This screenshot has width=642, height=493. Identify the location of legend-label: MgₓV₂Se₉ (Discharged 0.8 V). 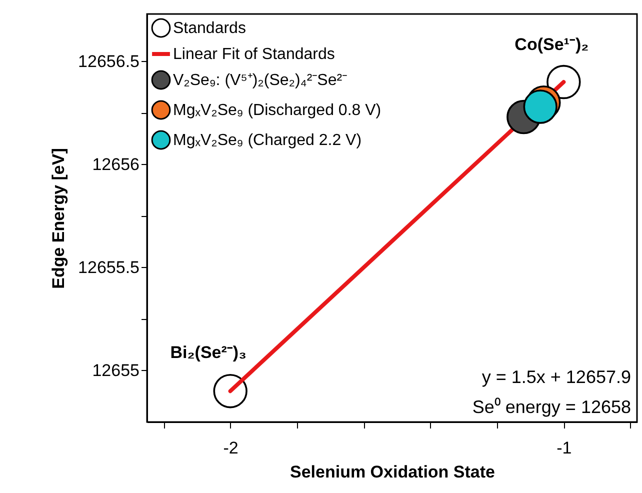
(277, 110).